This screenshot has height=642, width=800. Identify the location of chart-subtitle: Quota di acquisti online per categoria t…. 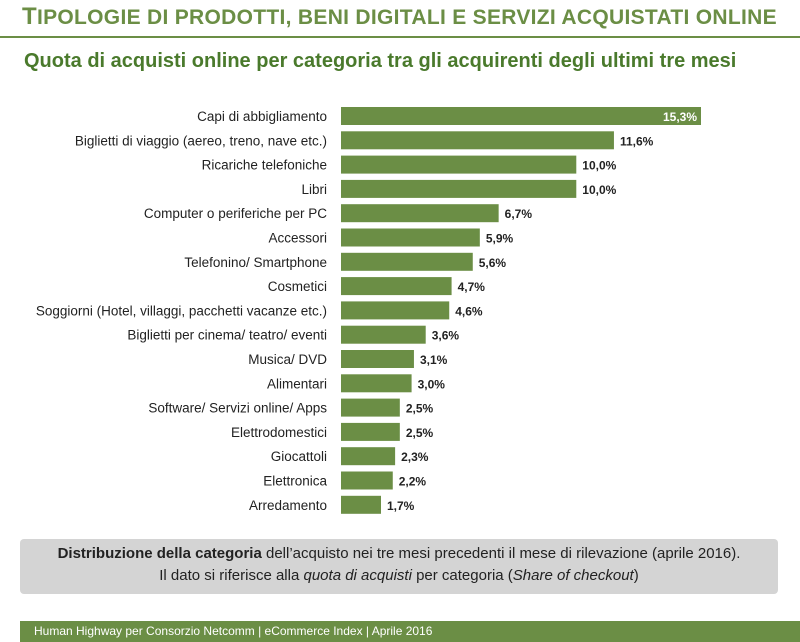
(380, 61).